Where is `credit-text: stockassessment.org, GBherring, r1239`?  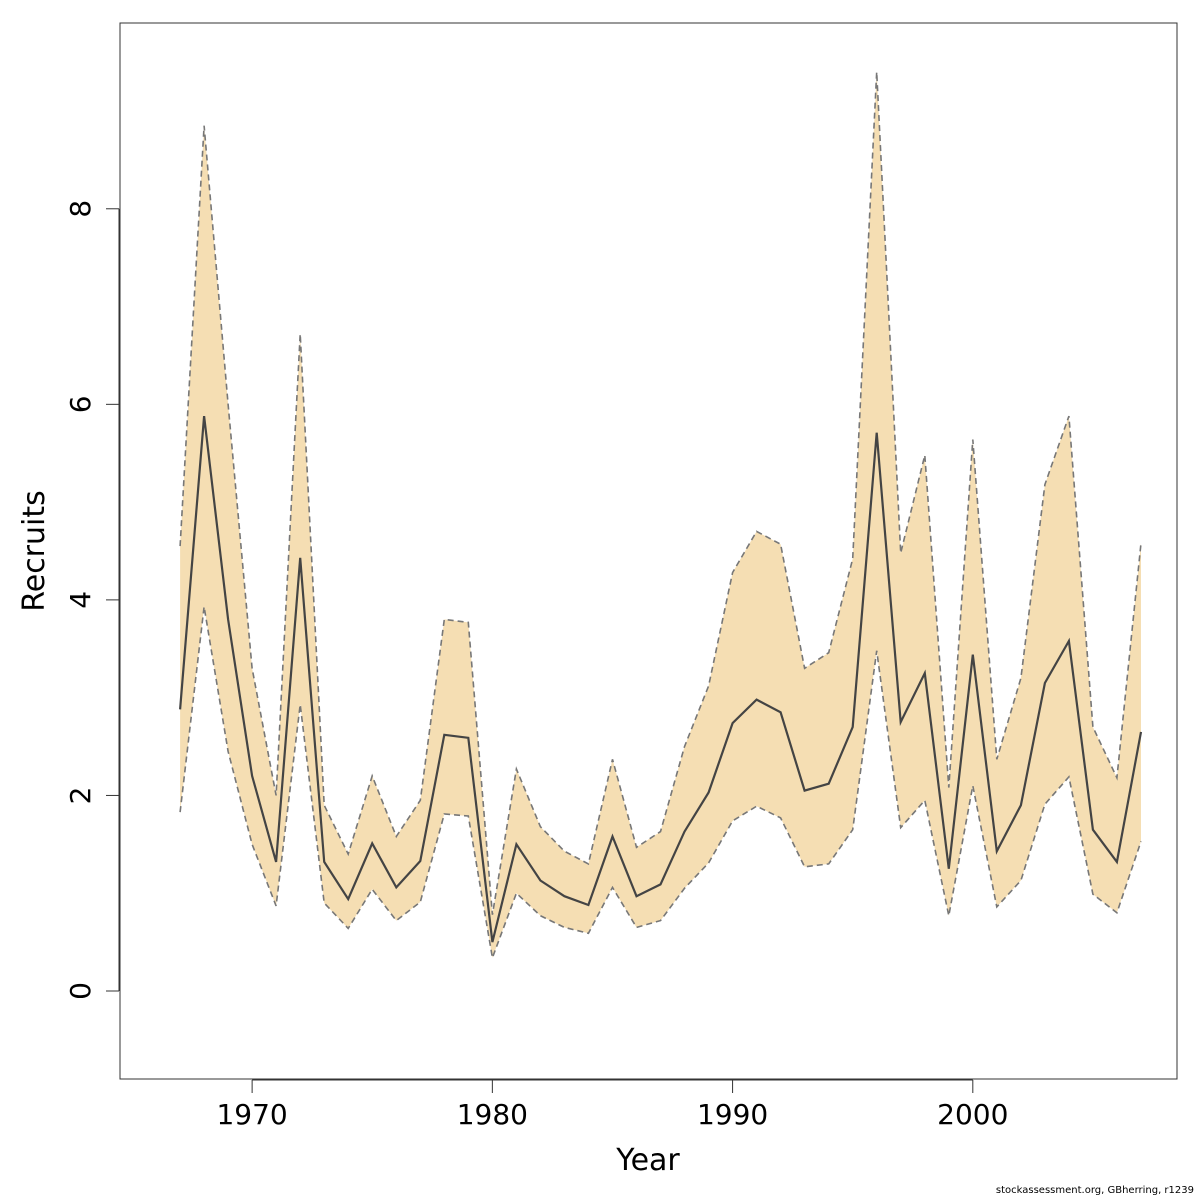
credit-text: stockassessment.org, GBherring, r1239 is located at coordinates (1094, 1190).